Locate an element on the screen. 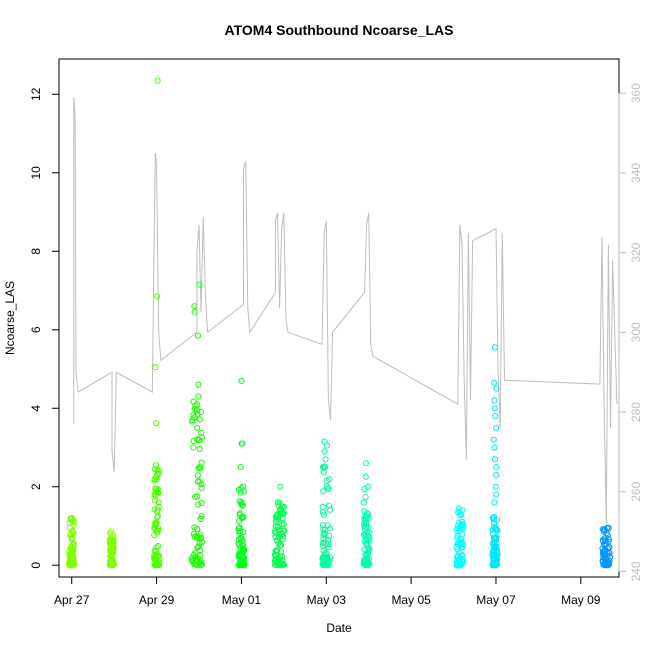 Image resolution: width=650 pixels, height=650 pixels. y-tick-label: 0 is located at coordinates (36, 565).